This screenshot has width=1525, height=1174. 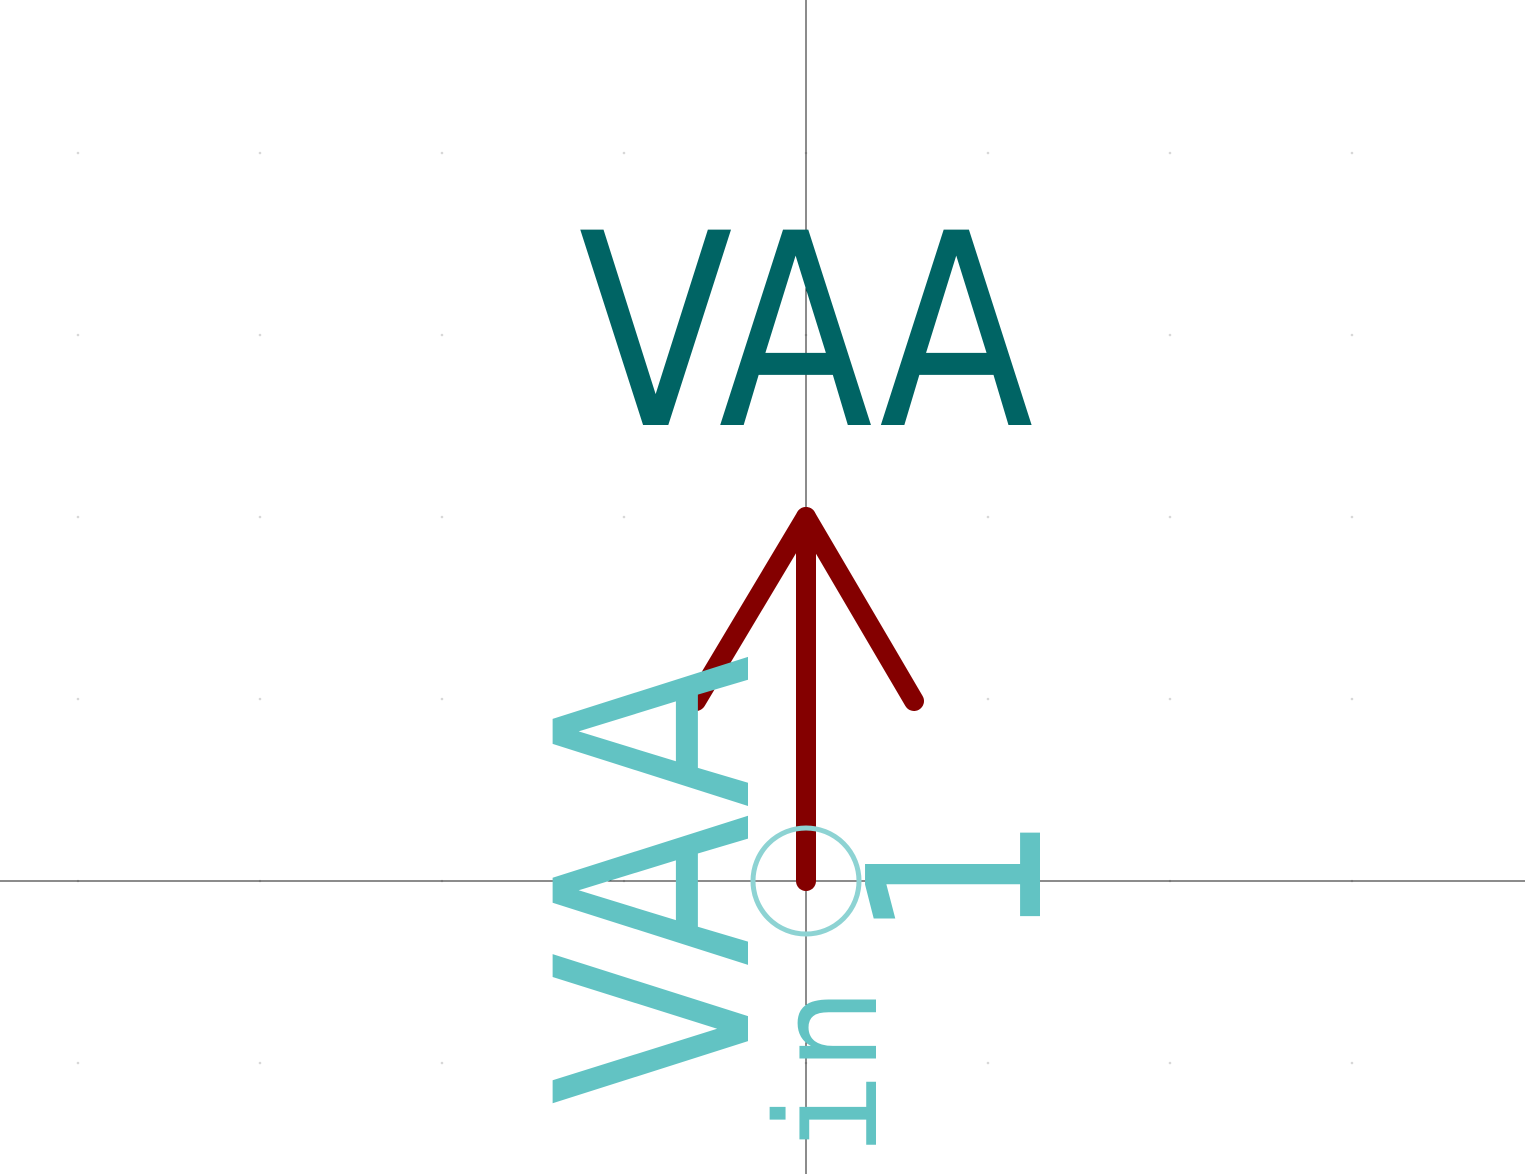 I want to click on pin-number-label: 1, so click(x=957, y=881).